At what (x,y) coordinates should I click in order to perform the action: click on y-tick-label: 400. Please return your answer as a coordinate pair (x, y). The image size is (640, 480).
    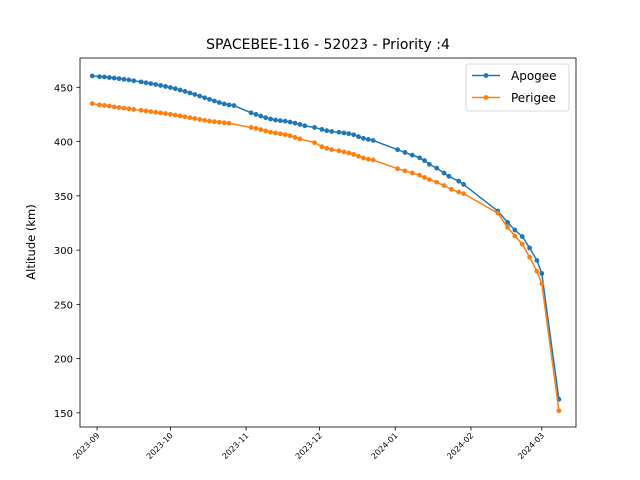
    Looking at the image, I should click on (63, 143).